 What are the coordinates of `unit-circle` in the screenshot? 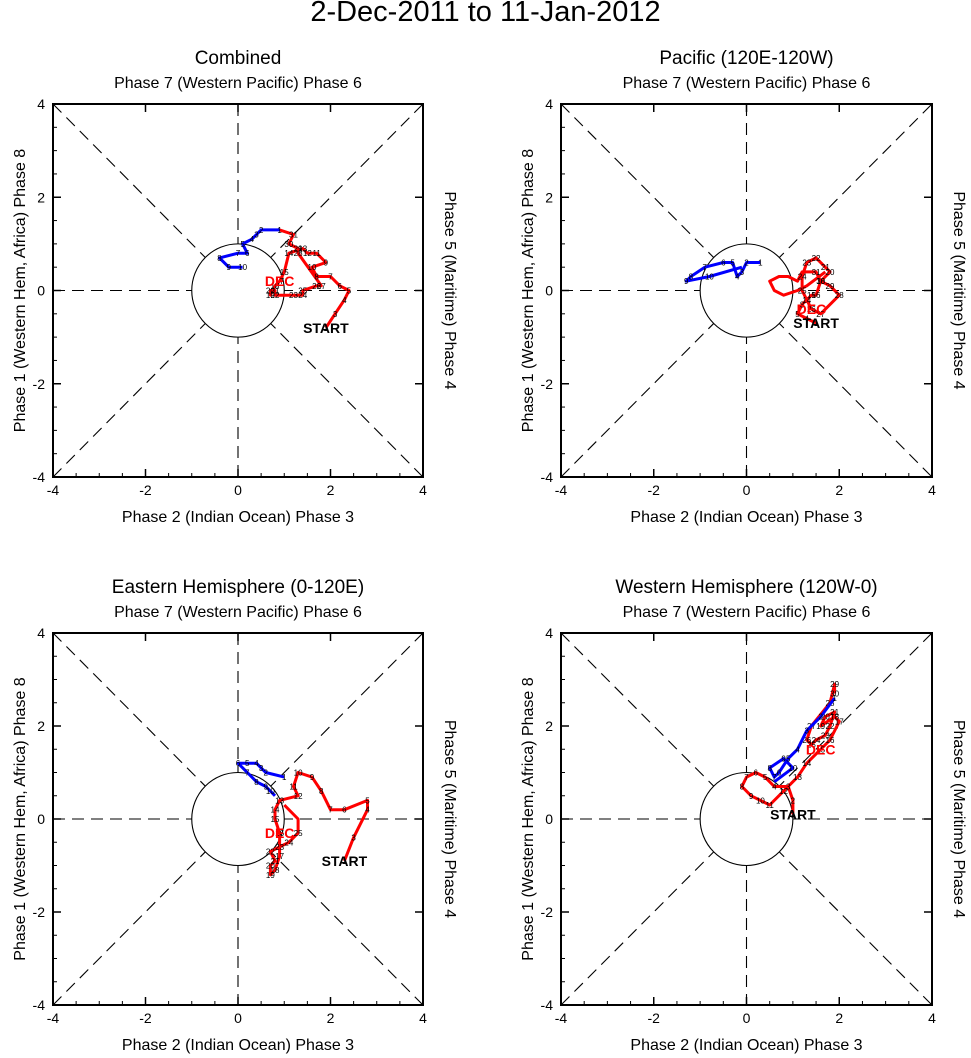 It's located at (746, 819).